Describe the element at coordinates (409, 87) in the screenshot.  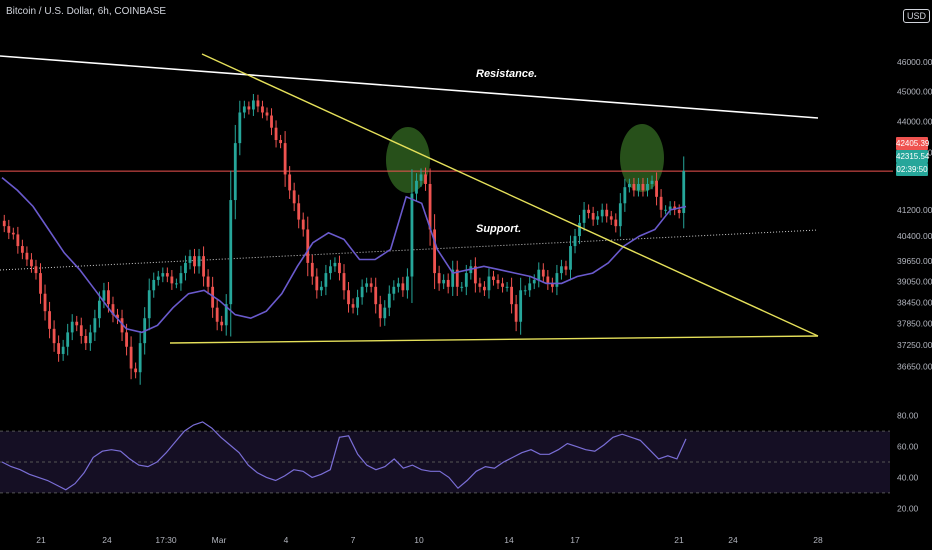
I see `resistance-line` at that location.